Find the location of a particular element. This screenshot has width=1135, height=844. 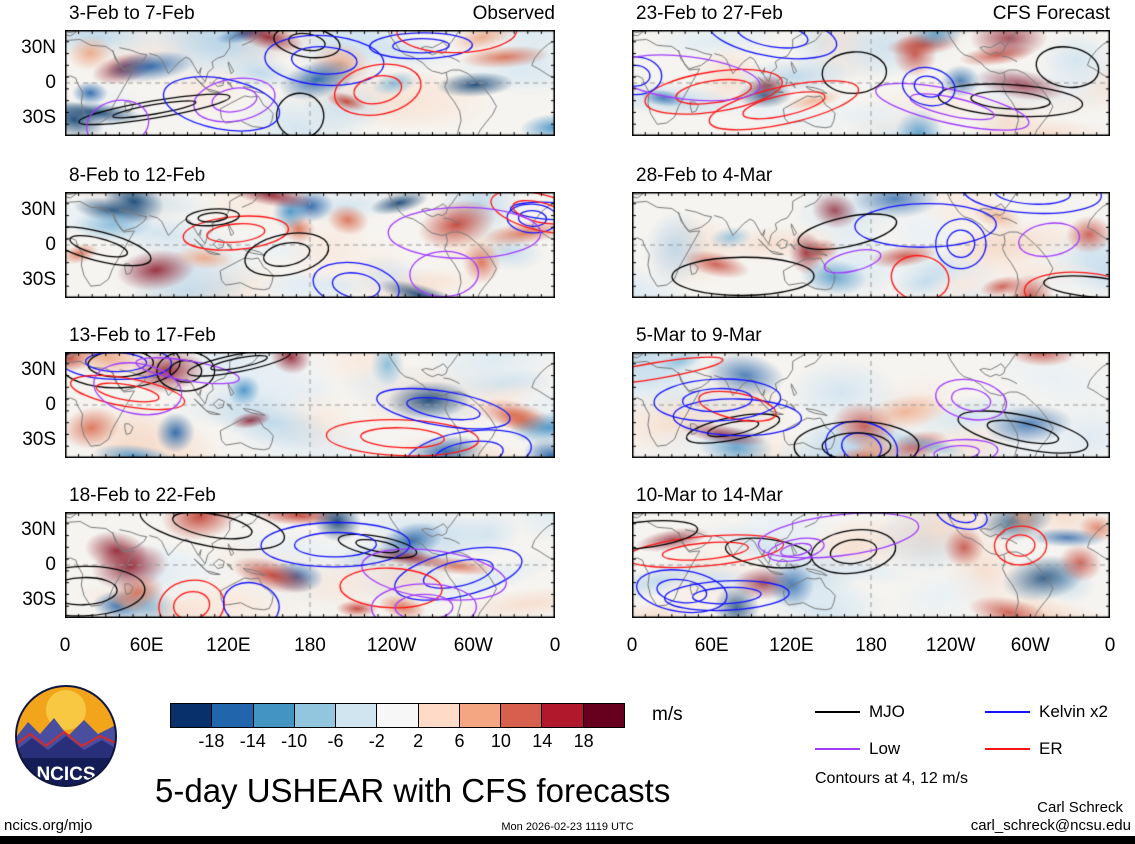

wave-legend: MJO Kelvin x2 Low ER is located at coordinates (965, 730).